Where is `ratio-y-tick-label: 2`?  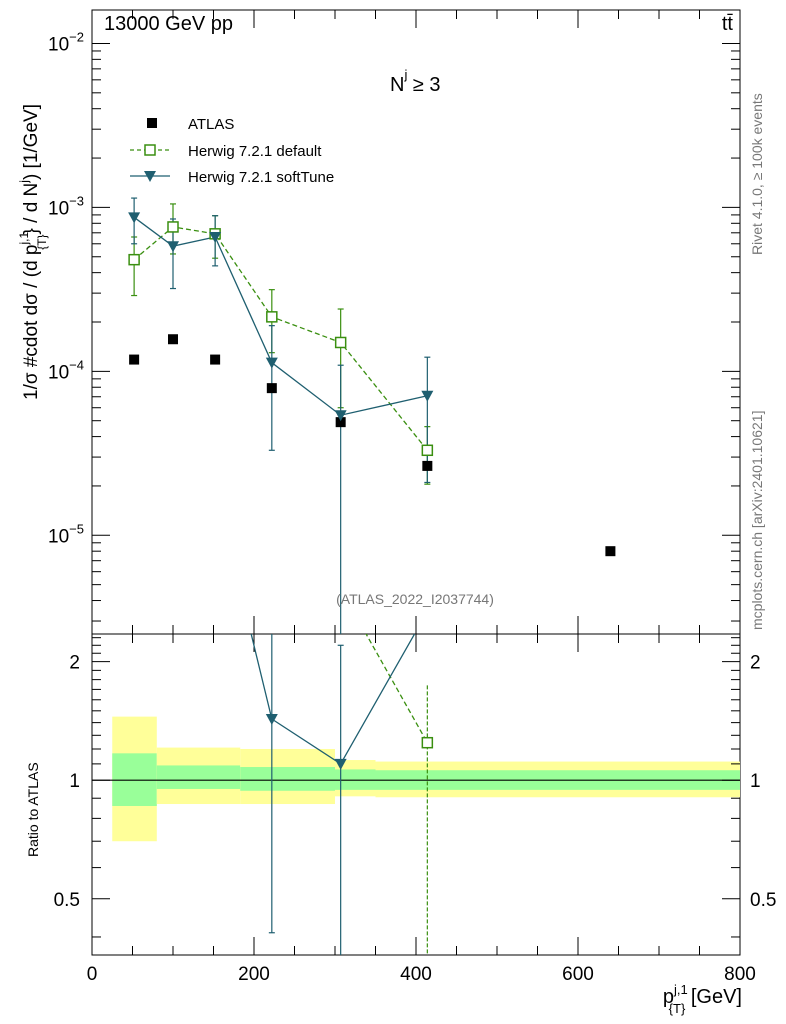 ratio-y-tick-label: 2 is located at coordinates (74, 663).